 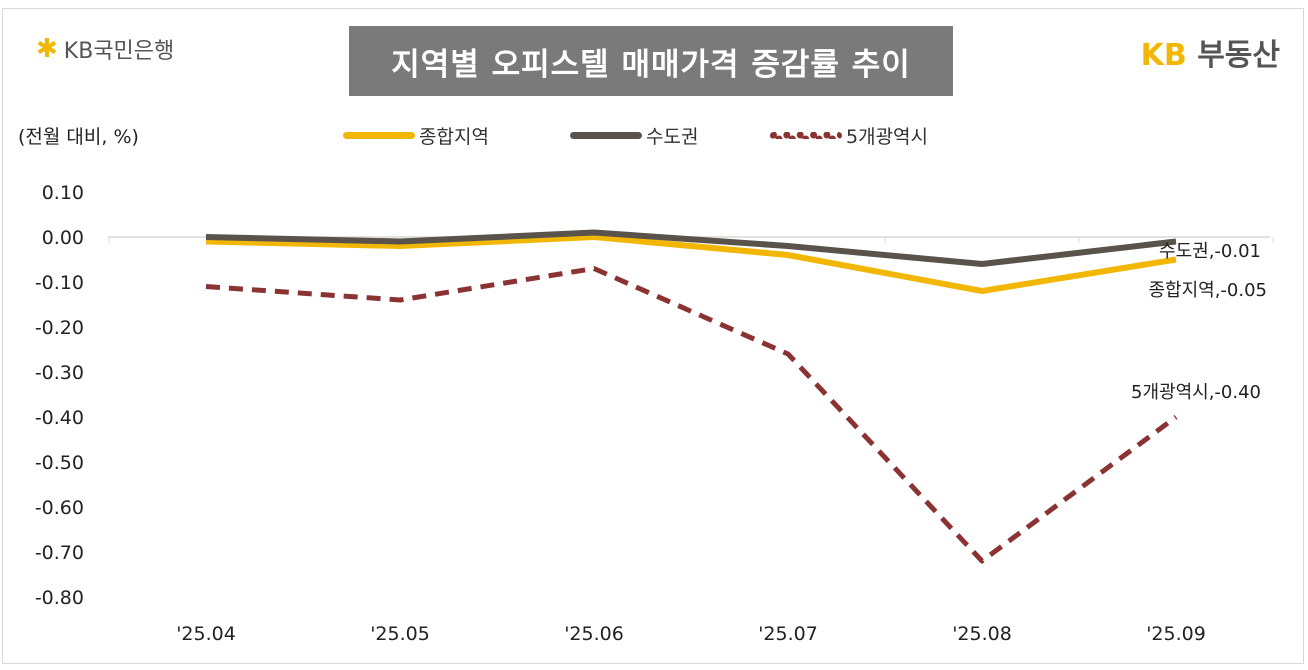 What do you see at coordinates (672, 137) in the screenshot?
I see `legend-label: 수도권` at bounding box center [672, 137].